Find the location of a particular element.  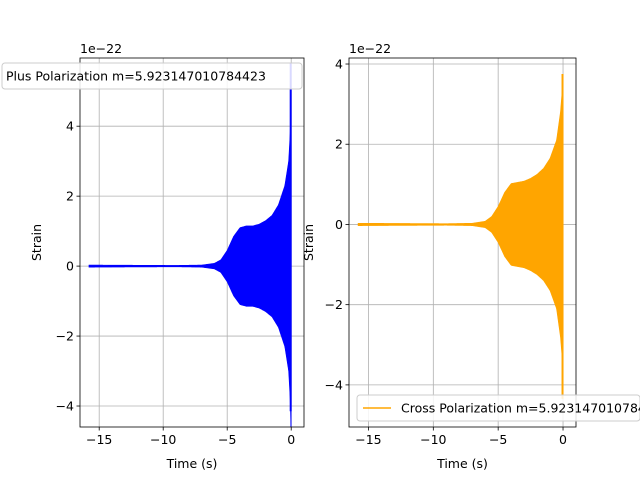

legend-entry-label: Cross Polarization m=5.923147010784423 is located at coordinates (520, 408).